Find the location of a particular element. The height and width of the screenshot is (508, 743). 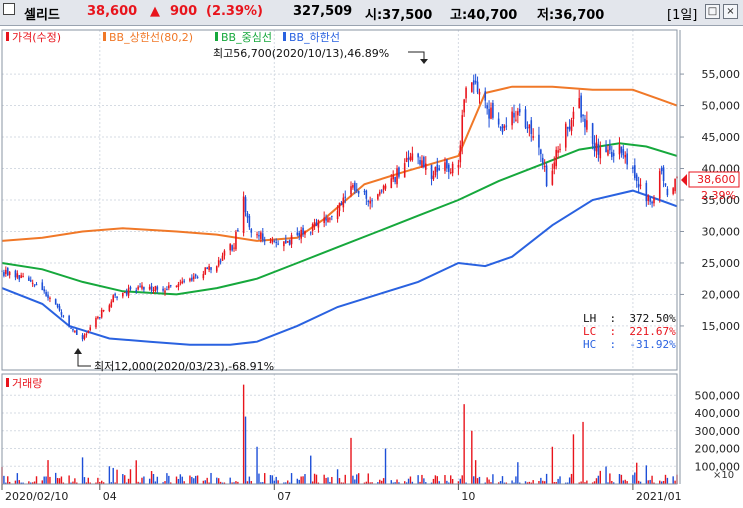

stock-name: 셀리드 is located at coordinates (42, 15).